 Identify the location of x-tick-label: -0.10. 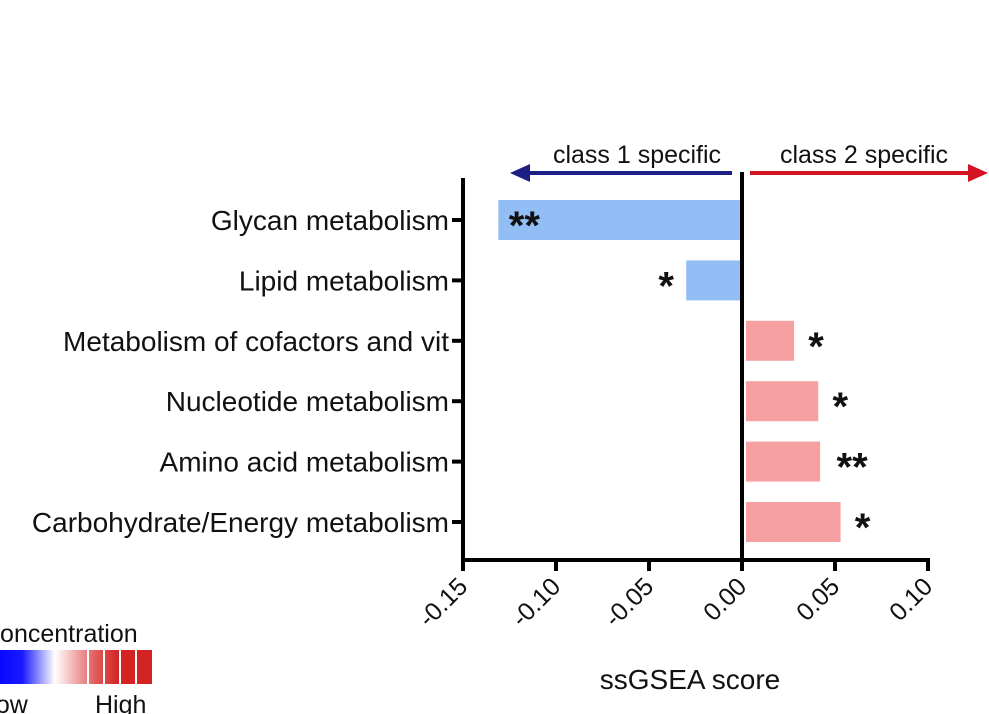
(536, 602).